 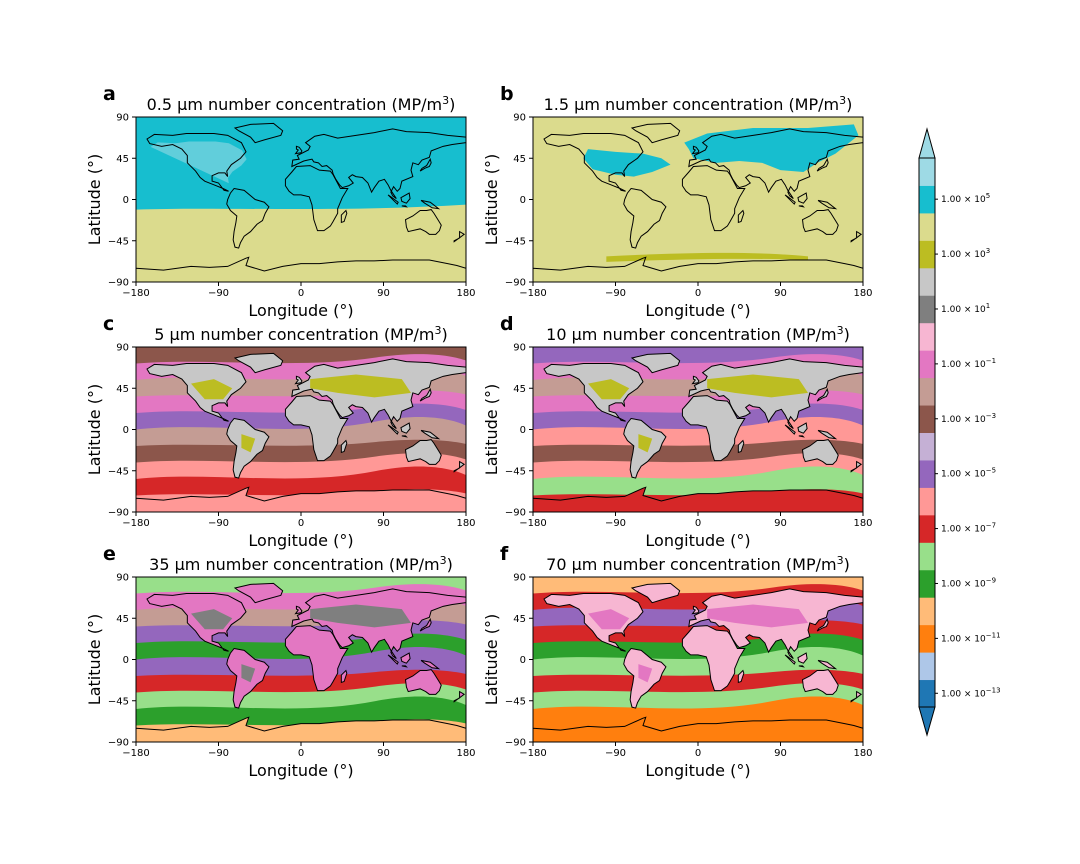 What do you see at coordinates (965, 198) in the screenshot?
I see `colorbar-tick-label: 1.00 × 10⁵` at bounding box center [965, 198].